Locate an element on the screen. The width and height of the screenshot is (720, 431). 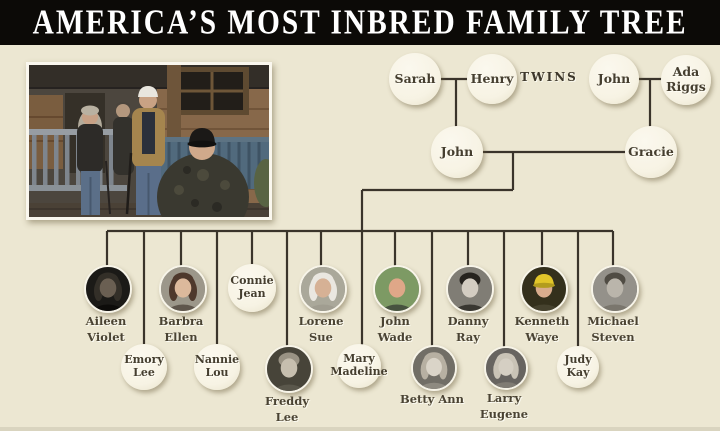
person-name: Nannie Lou is located at coordinates (217, 366).